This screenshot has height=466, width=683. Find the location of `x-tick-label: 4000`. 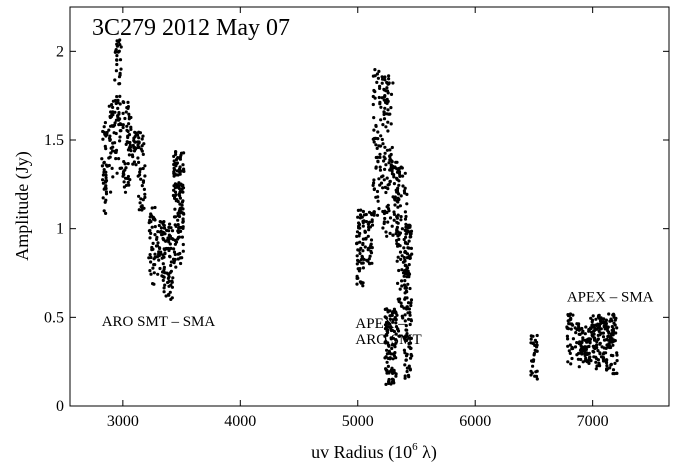

x-tick-label: 4000 is located at coordinates (240, 421).